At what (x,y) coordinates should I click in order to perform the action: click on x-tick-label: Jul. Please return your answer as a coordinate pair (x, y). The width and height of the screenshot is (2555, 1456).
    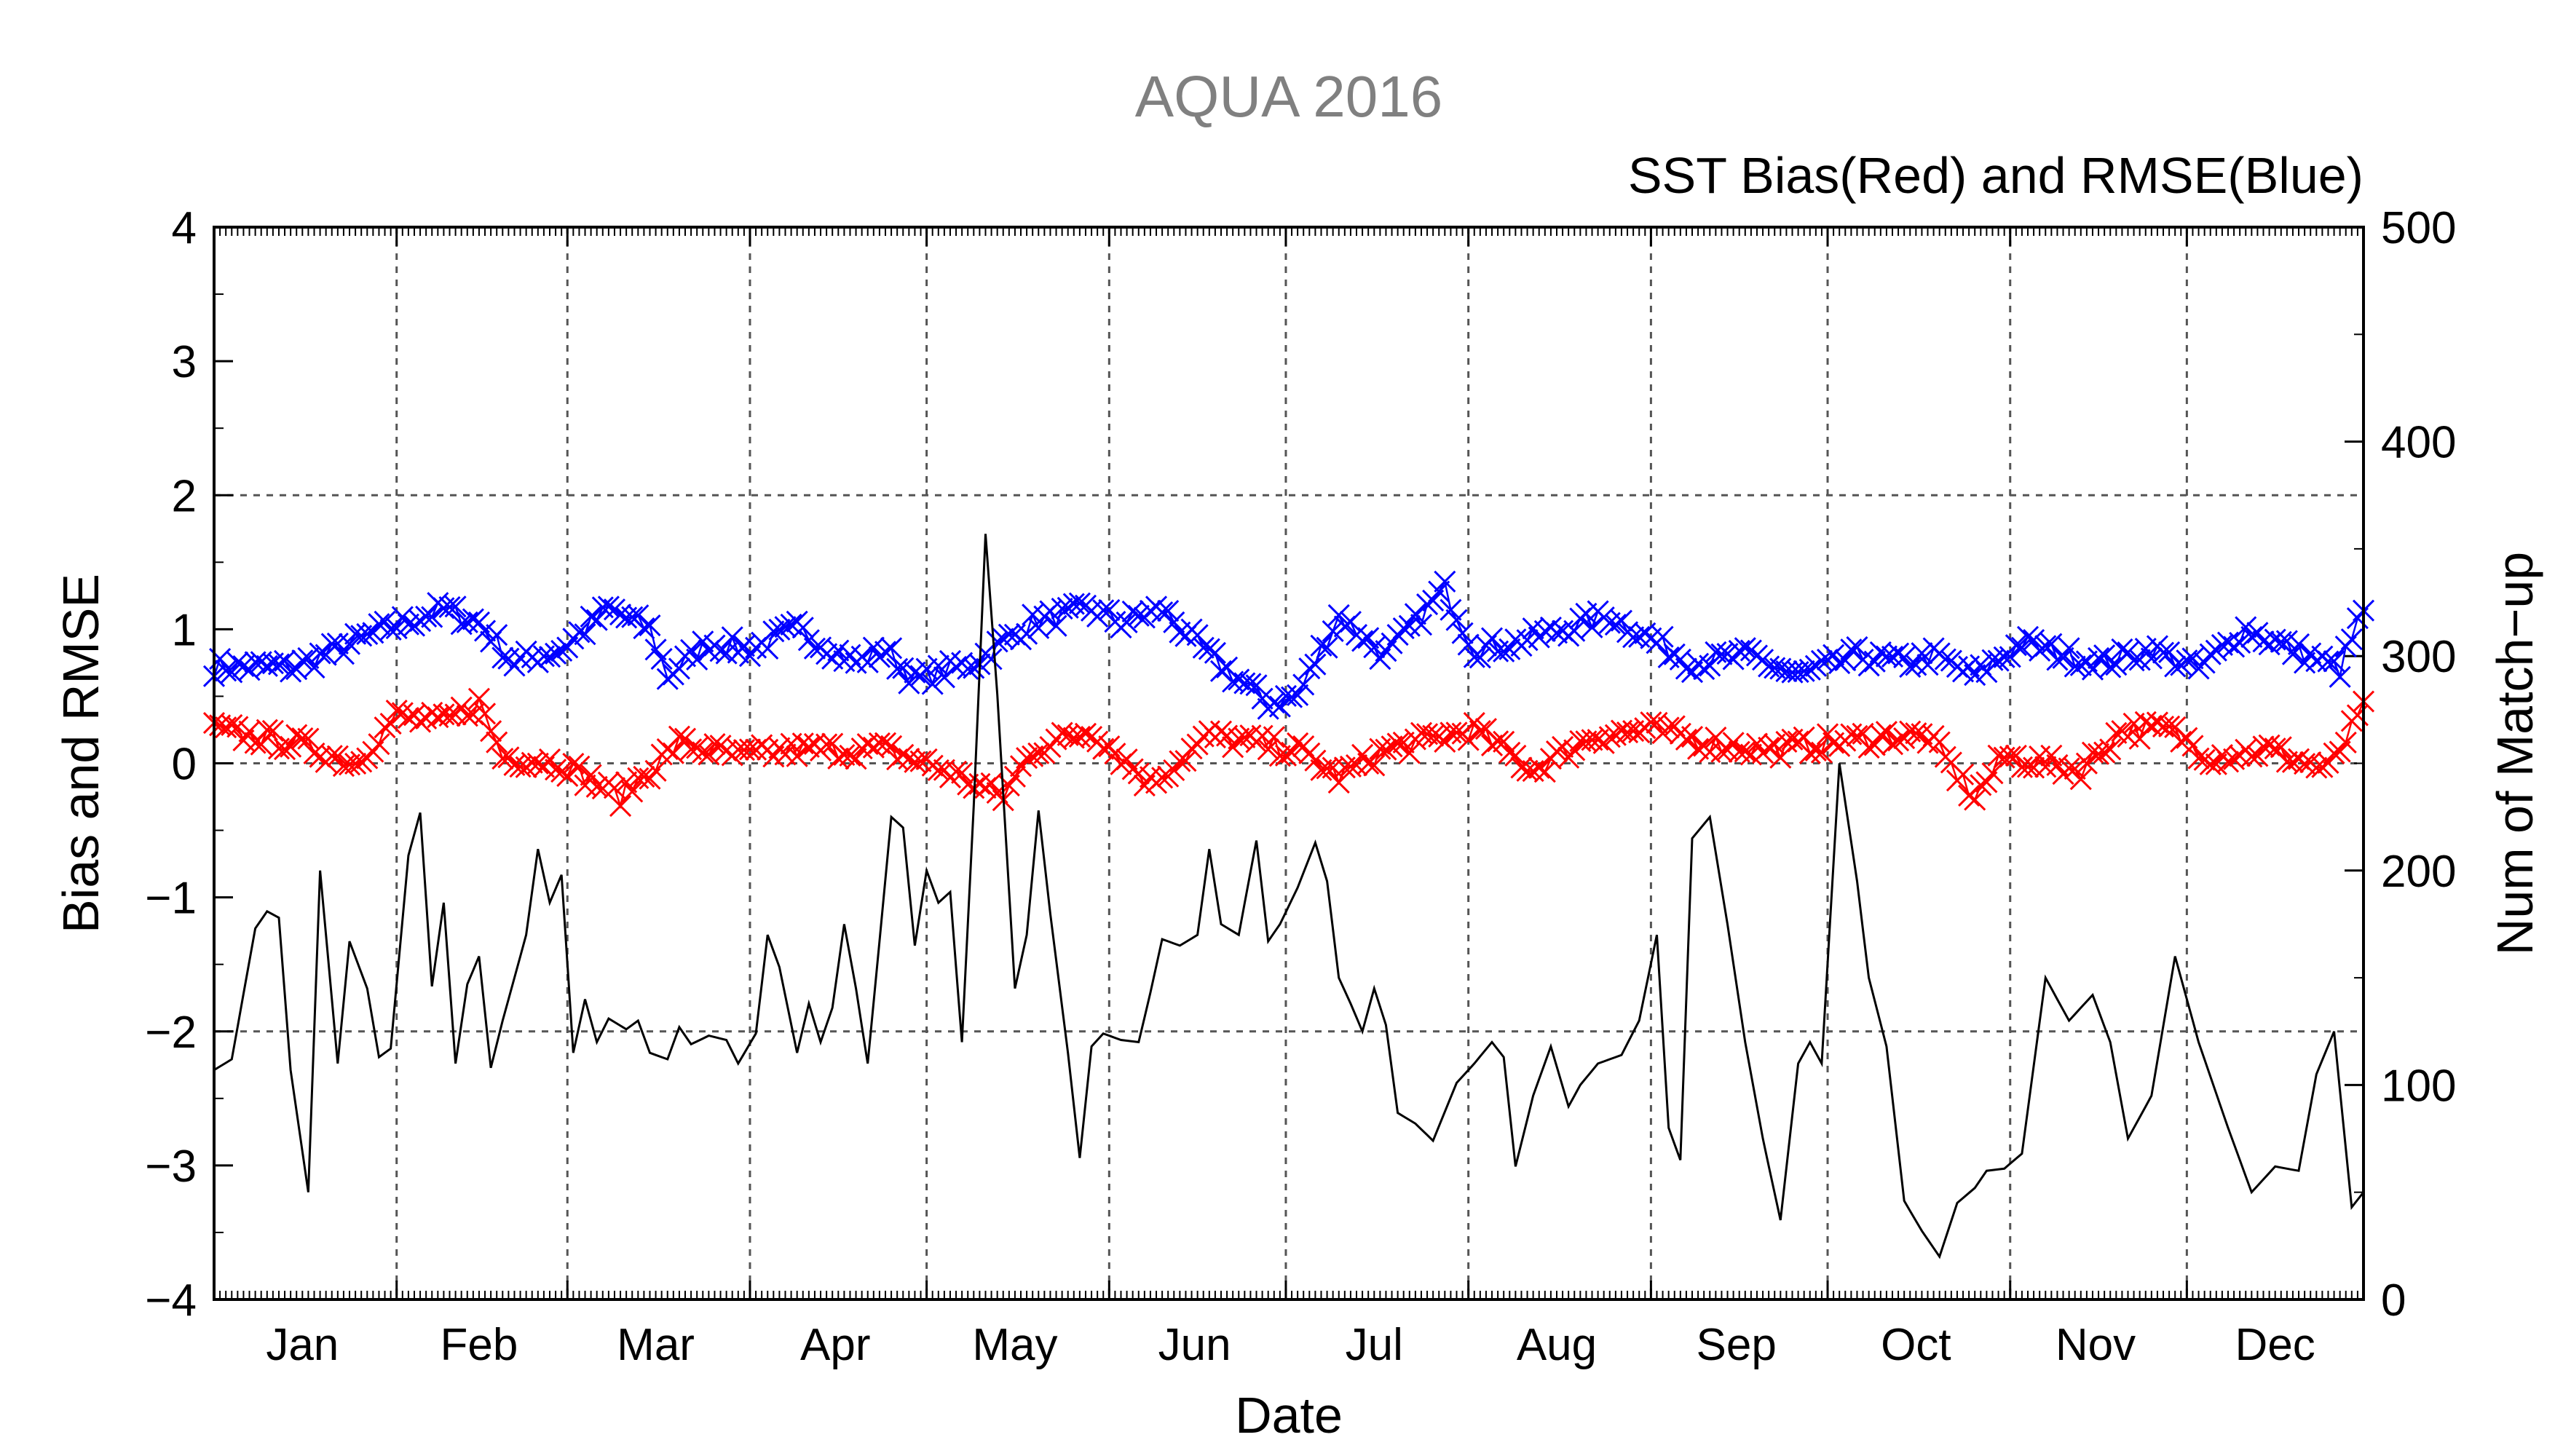
    Looking at the image, I should click on (1374, 1345).